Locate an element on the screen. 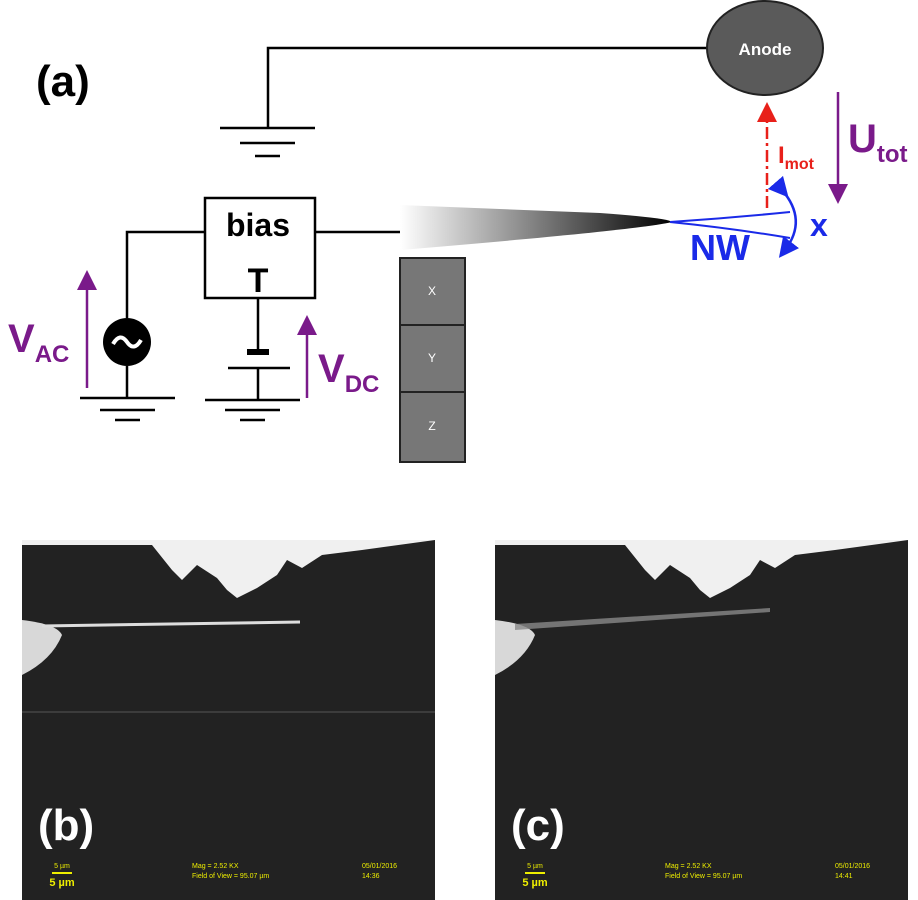  panel-label: (b) is located at coordinates (66, 825).